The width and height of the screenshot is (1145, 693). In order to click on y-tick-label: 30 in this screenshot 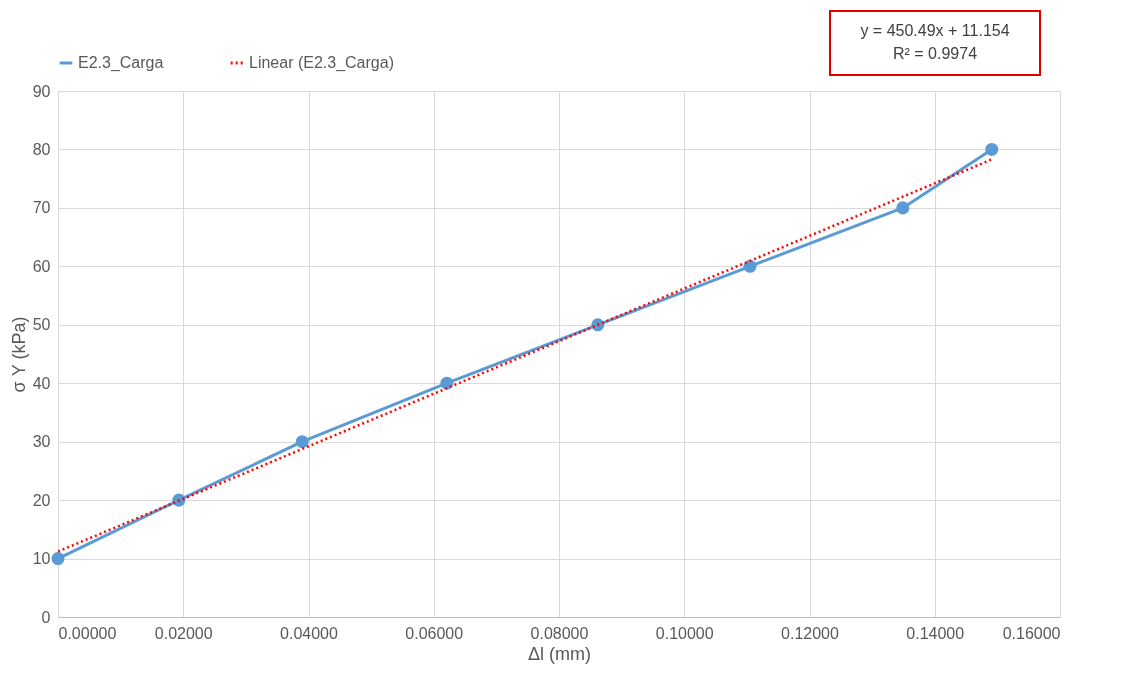, I will do `click(41, 442)`.